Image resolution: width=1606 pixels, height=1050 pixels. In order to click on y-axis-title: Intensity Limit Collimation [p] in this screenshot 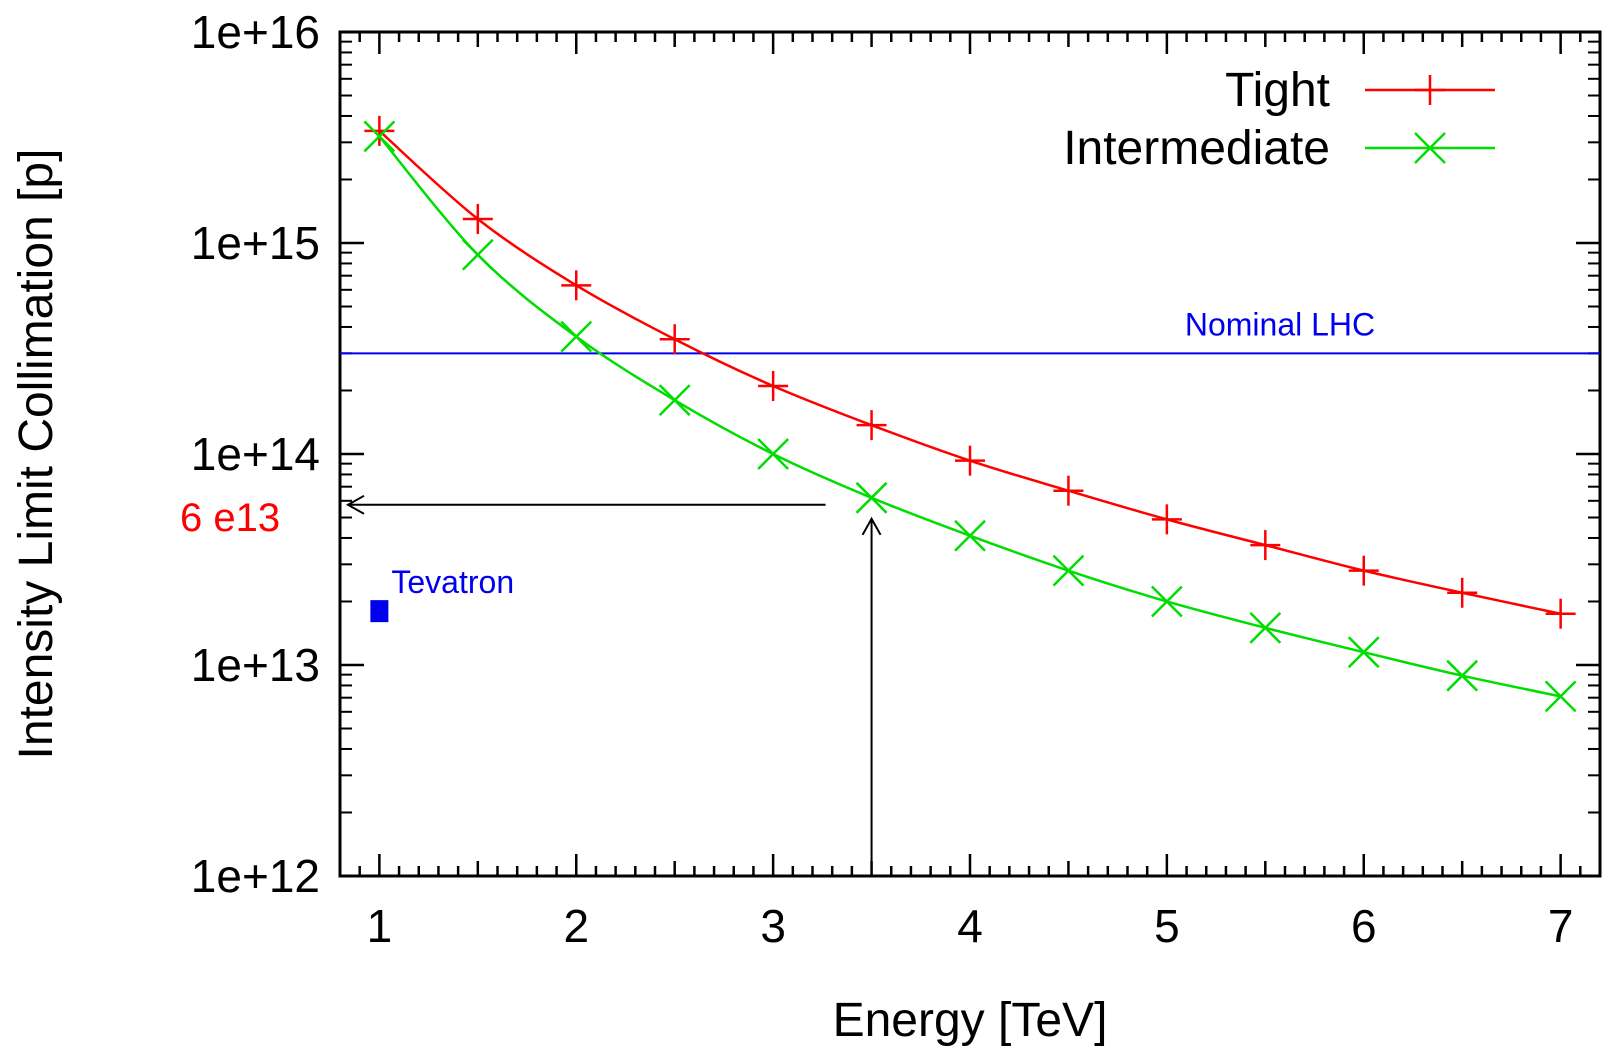, I will do `click(36, 454)`.